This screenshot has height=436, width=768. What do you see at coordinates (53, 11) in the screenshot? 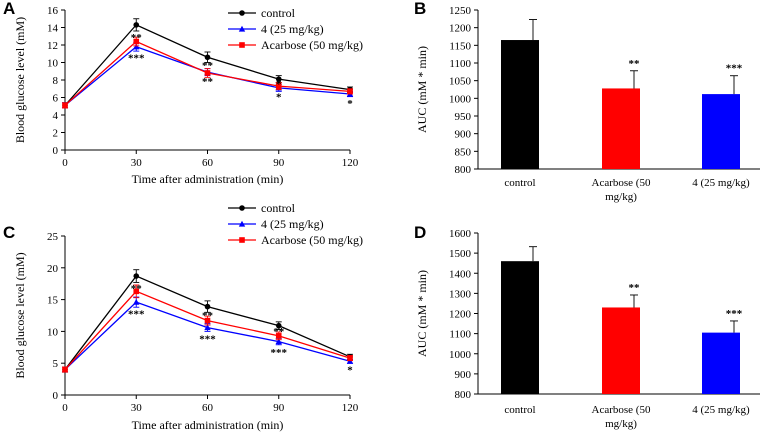
I see `y-tick-label: 16` at bounding box center [53, 11].